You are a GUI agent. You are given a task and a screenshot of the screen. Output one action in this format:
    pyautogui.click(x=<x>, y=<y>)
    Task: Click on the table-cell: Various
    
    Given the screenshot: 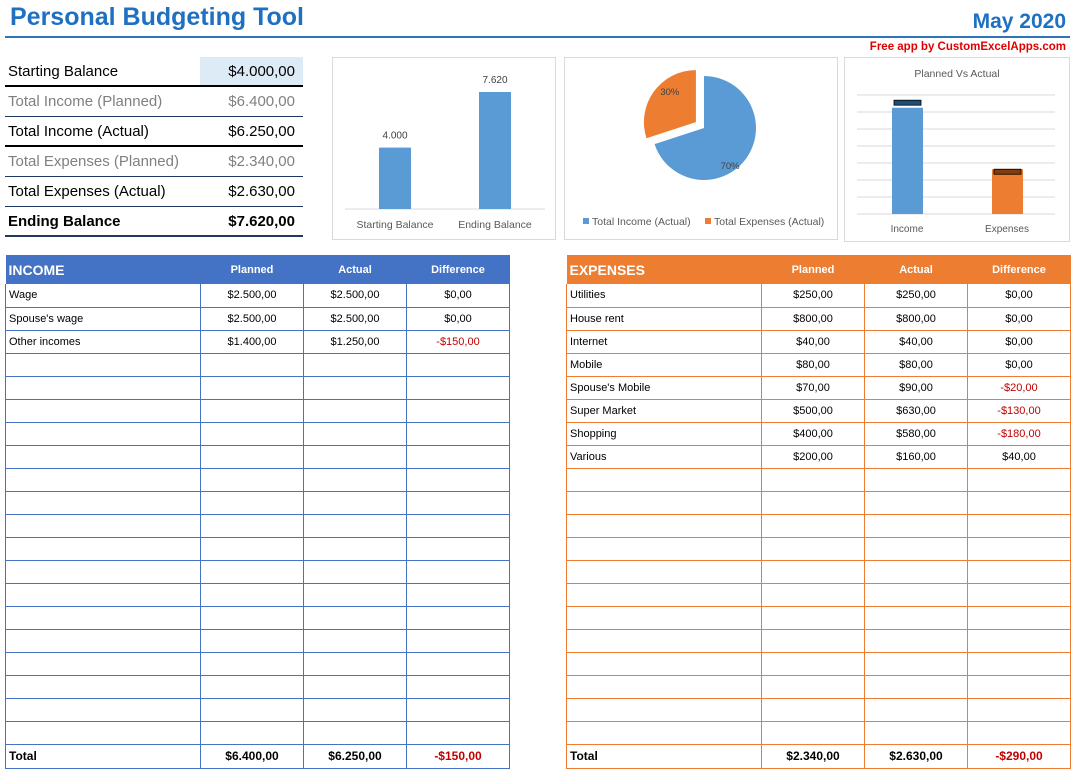 What is the action you would take?
    pyautogui.click(x=664, y=457)
    